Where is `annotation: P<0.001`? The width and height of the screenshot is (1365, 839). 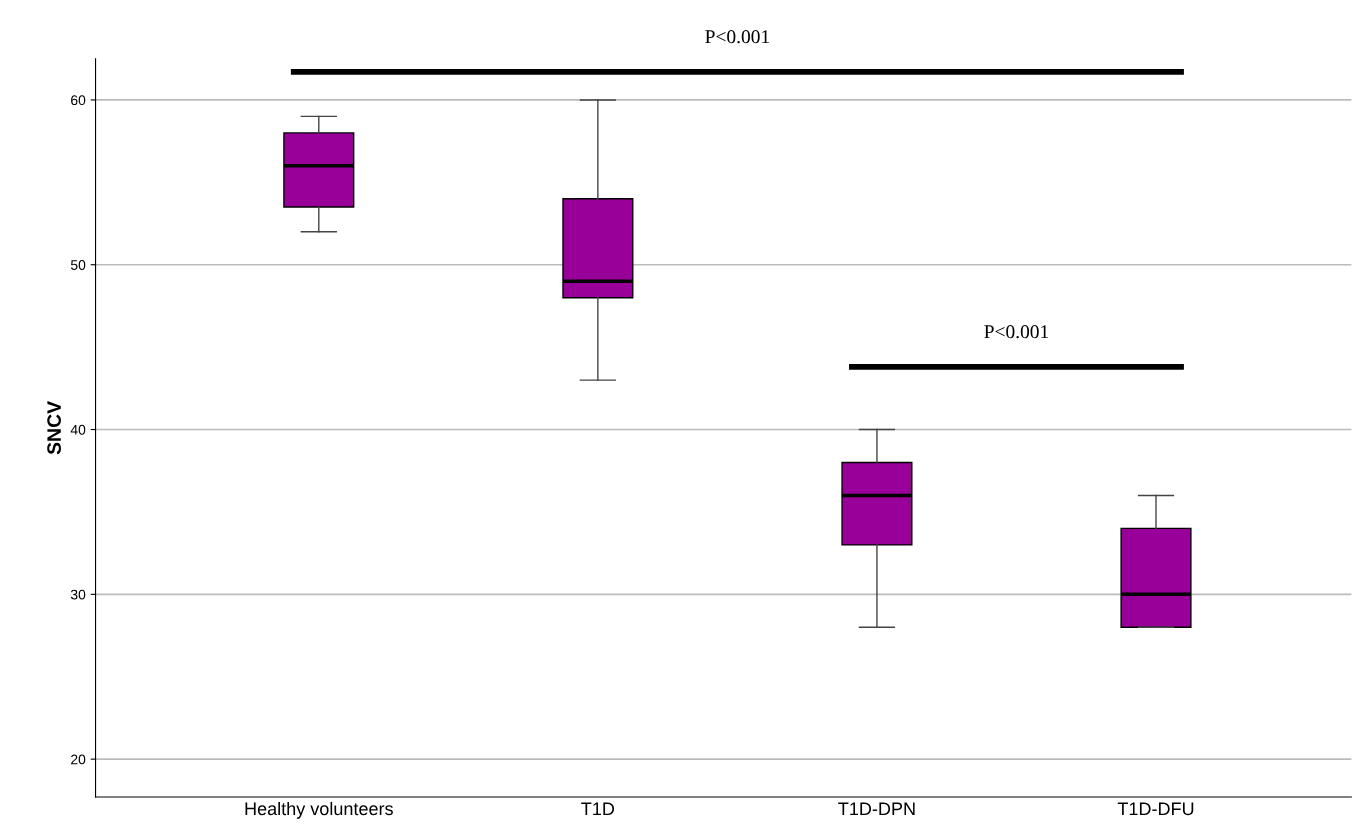 annotation: P<0.001 is located at coordinates (1016, 332).